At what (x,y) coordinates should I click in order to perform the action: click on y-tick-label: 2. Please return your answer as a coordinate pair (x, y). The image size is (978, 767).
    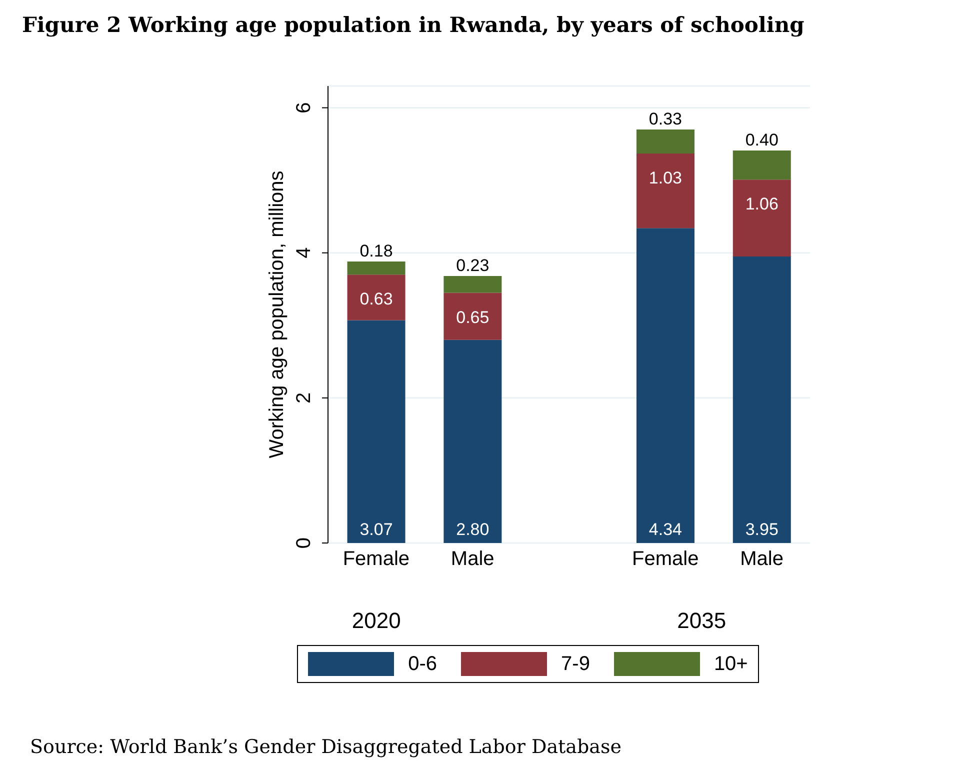
    Looking at the image, I should click on (304, 398).